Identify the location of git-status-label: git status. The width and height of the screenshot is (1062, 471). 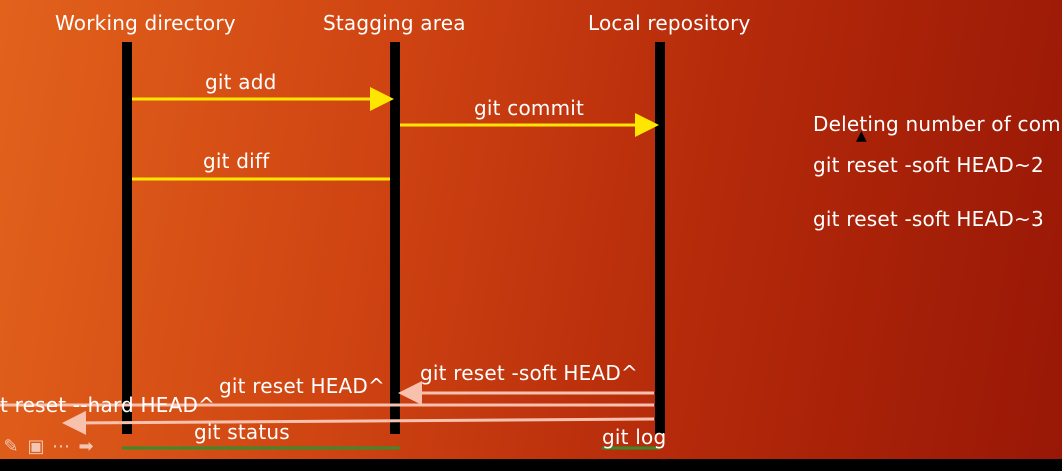
(242, 432).